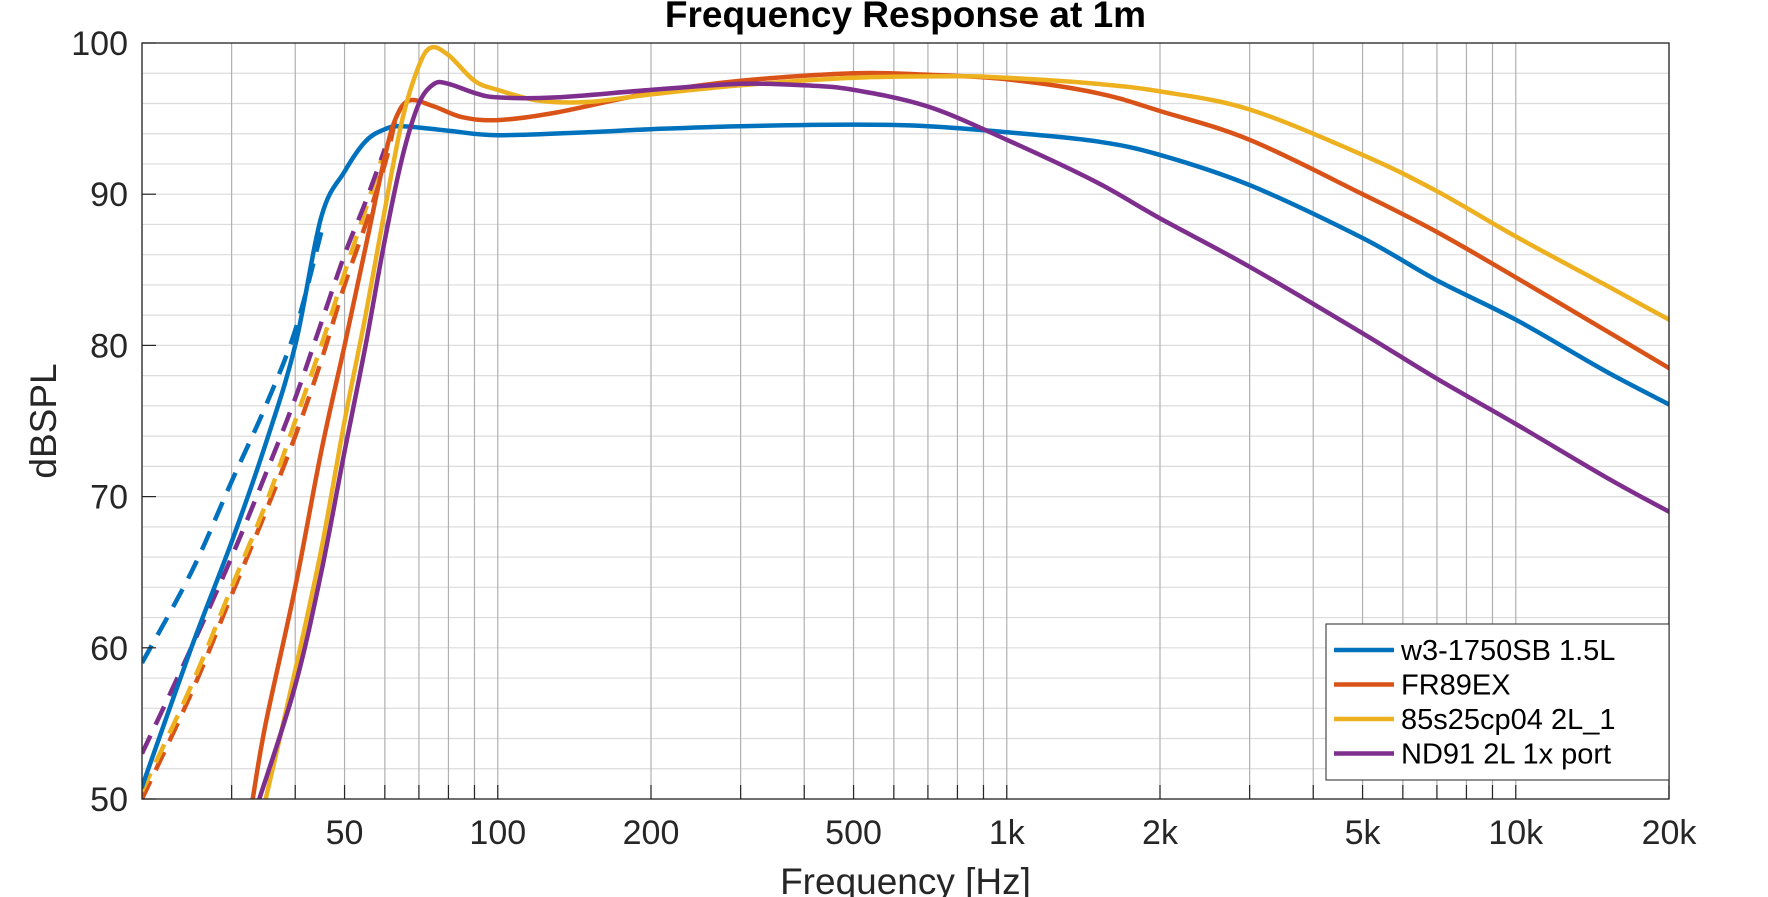  I want to click on legend-label: 85s25cp04 2L_1, so click(1508, 720).